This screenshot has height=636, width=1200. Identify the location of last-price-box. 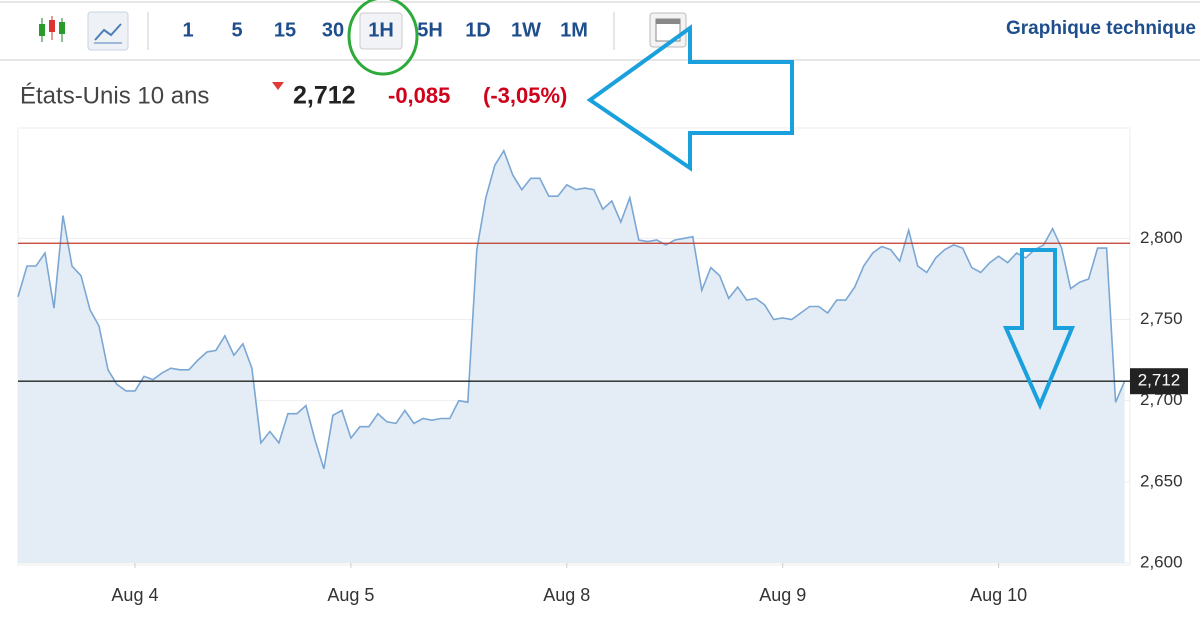
(1159, 381).